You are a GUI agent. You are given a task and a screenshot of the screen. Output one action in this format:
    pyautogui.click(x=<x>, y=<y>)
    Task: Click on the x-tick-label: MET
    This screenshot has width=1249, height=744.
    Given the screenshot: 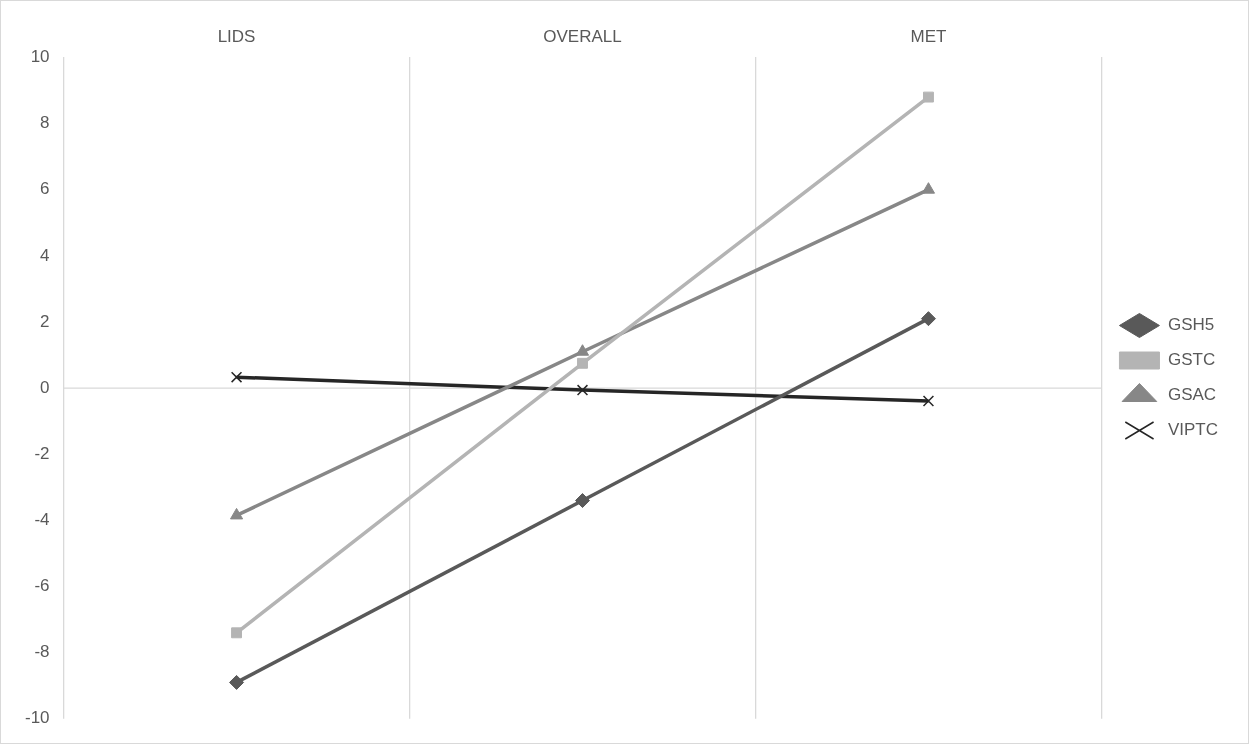 What is the action you would take?
    pyautogui.click(x=928, y=36)
    